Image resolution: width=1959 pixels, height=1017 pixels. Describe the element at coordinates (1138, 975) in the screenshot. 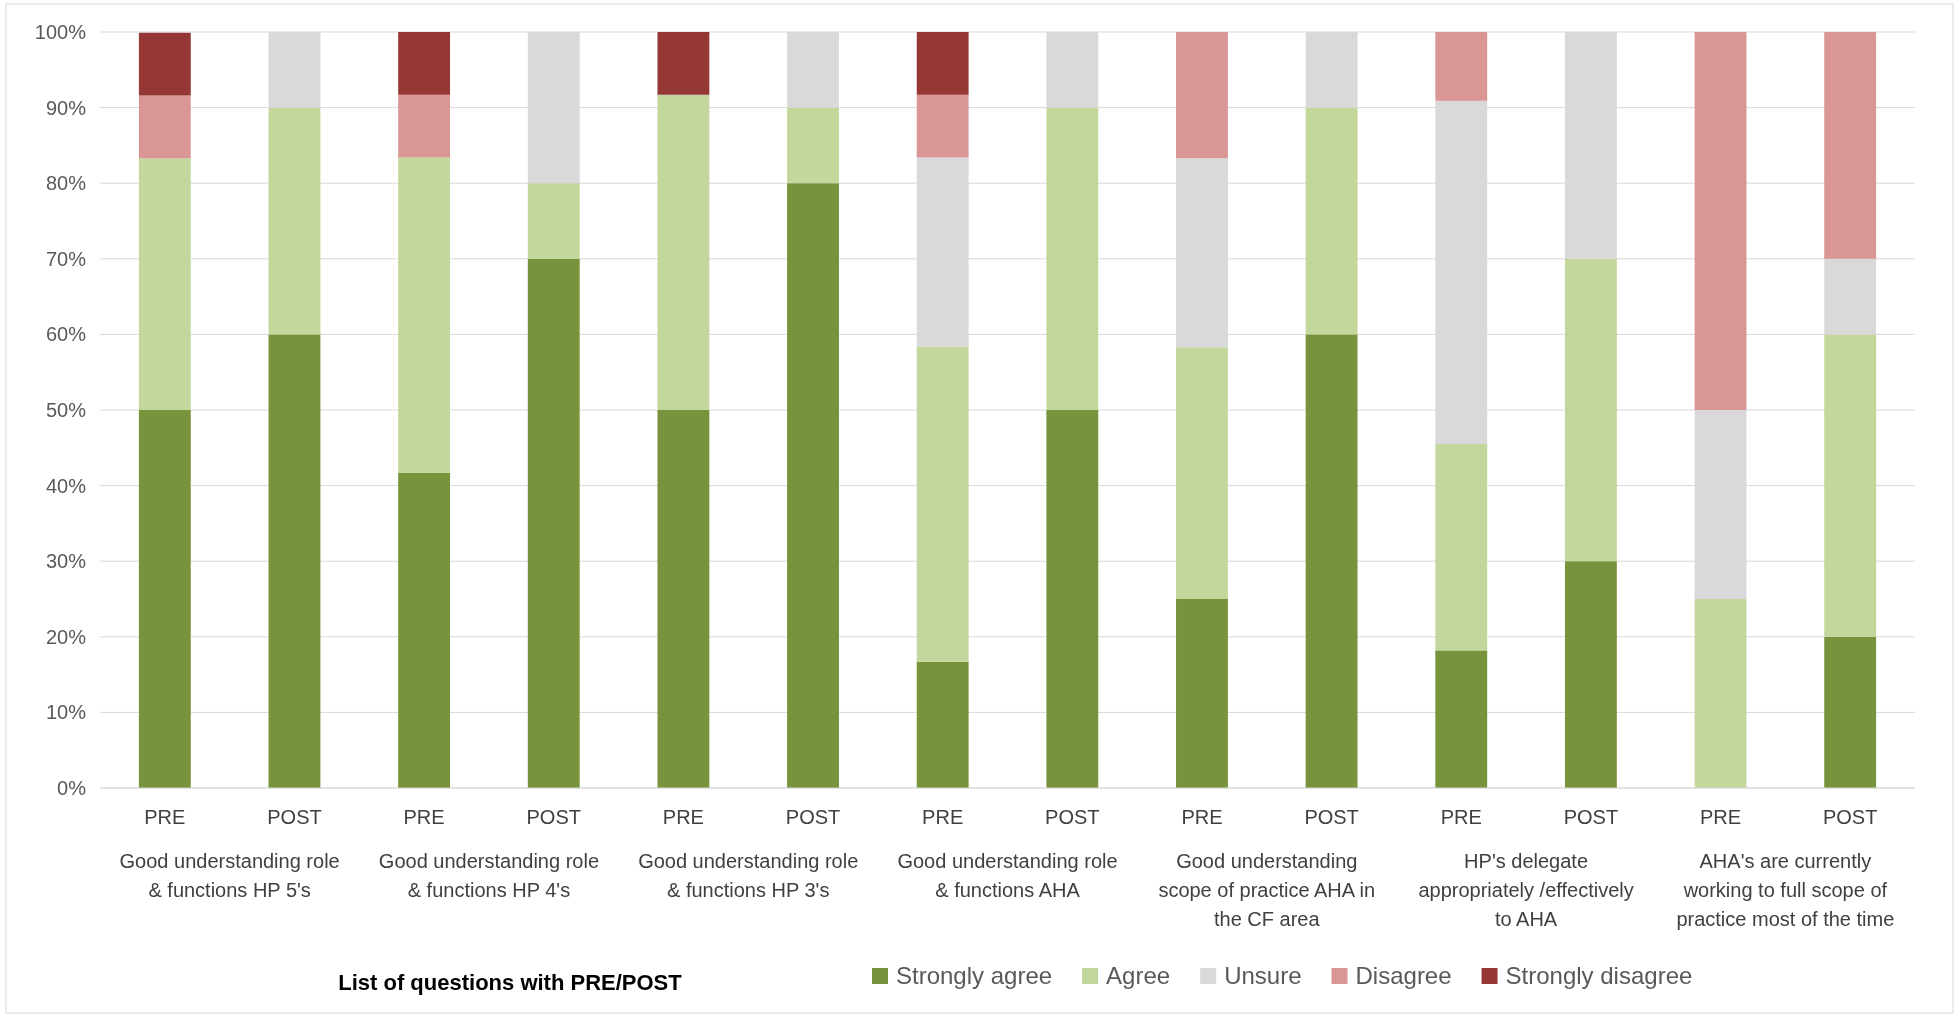

I see `legend-label: Agree` at that location.